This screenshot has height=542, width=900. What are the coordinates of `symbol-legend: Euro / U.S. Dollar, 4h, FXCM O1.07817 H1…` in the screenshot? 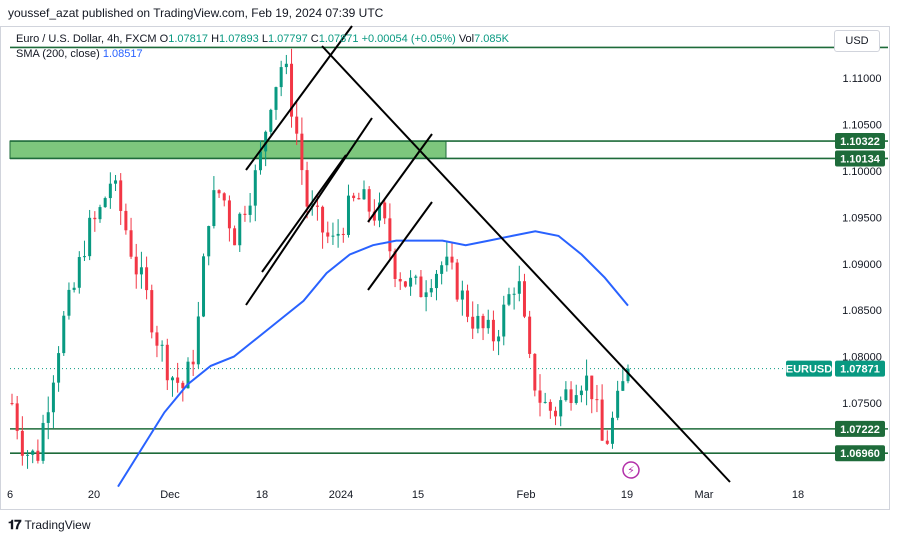 It's located at (262, 39).